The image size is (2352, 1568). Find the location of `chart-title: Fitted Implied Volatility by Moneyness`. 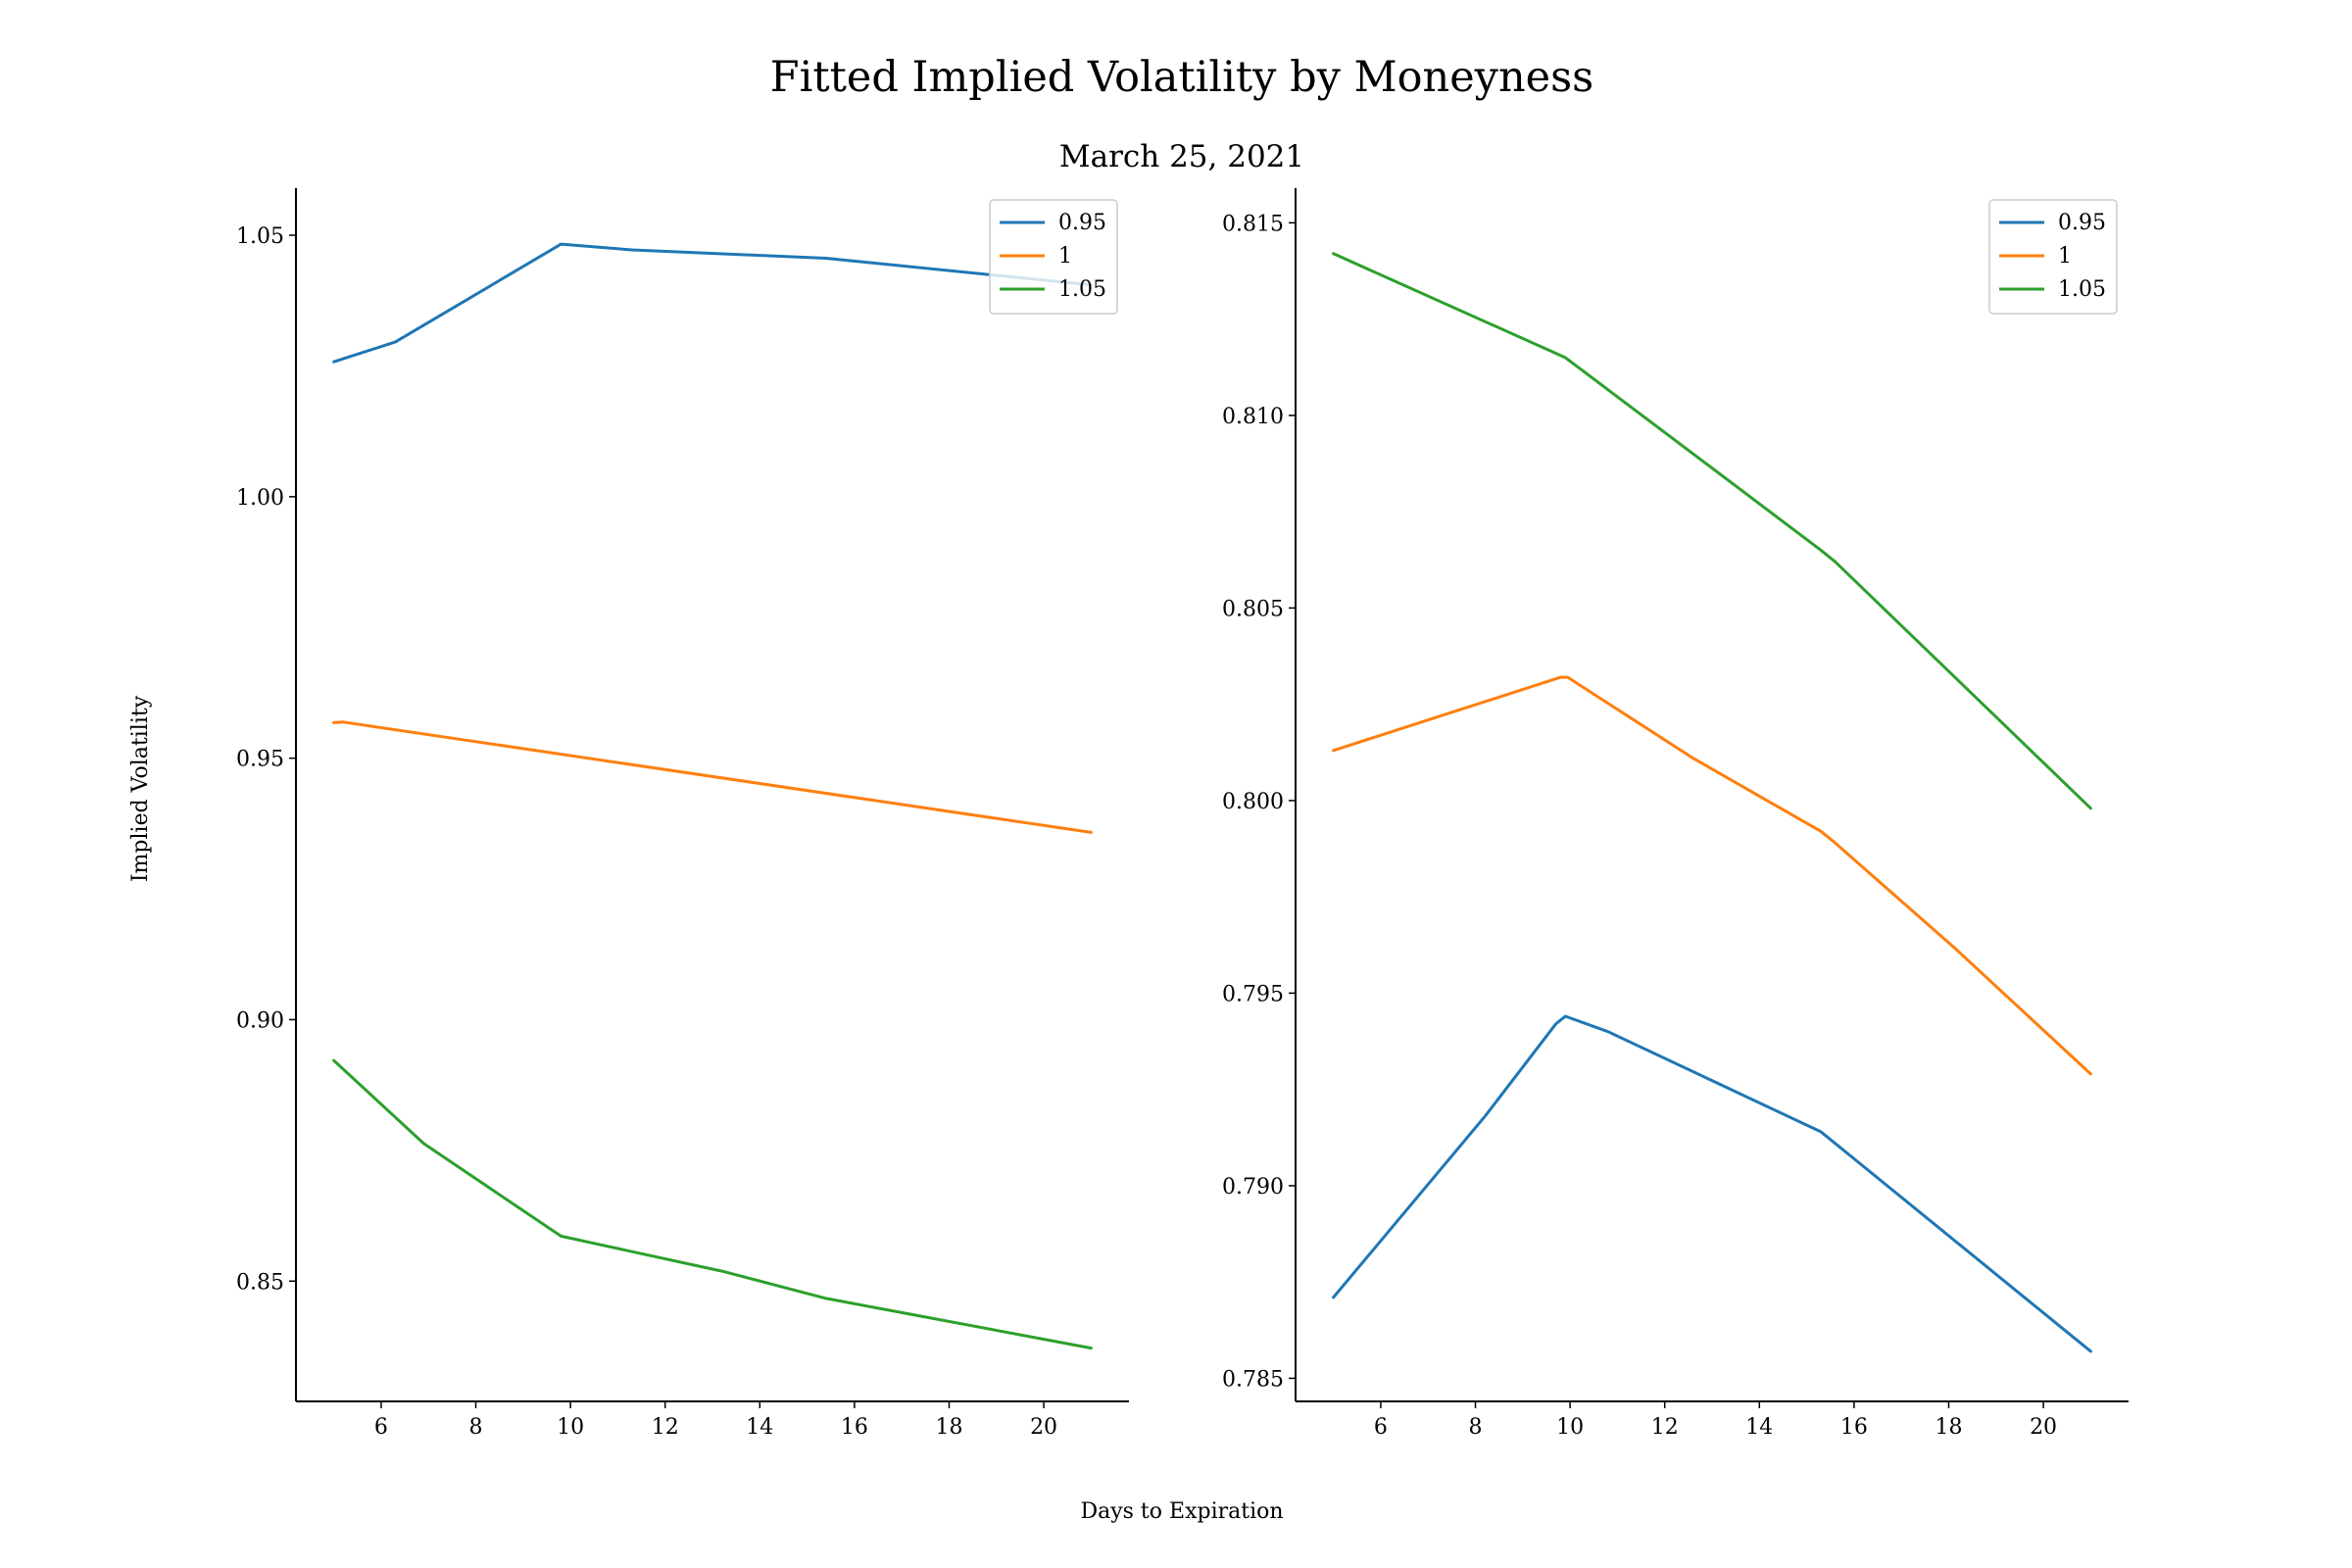

chart-title: Fitted Implied Volatility by Moneyness is located at coordinates (1182, 77).